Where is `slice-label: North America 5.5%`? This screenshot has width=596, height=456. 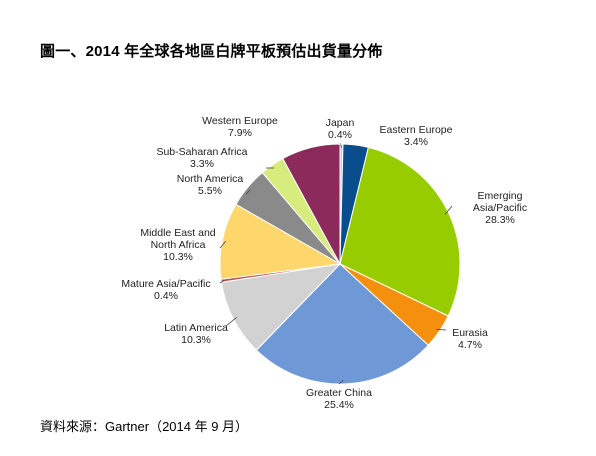 slice-label: North America 5.5% is located at coordinates (210, 185).